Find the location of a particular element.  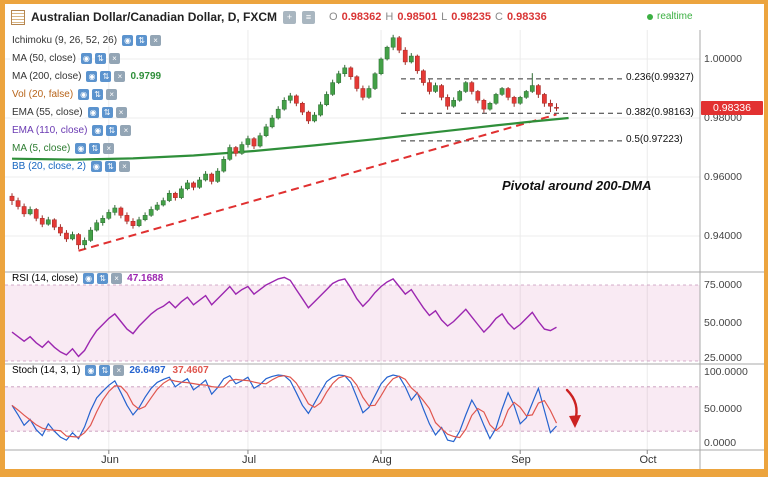

stoch-tick: 100.0000 is located at coordinates (726, 372).